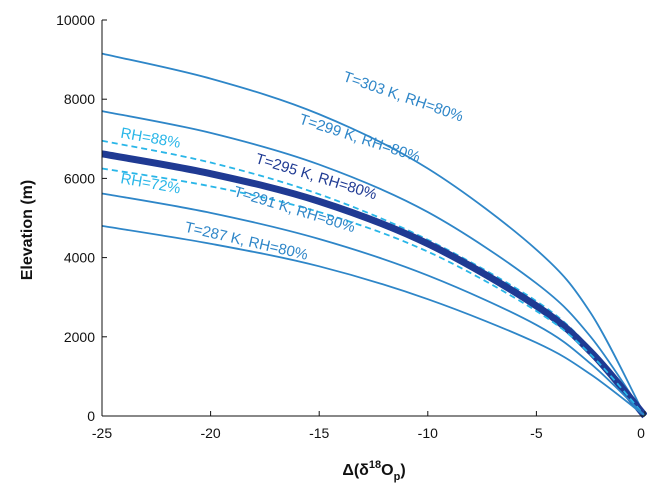 The width and height of the screenshot is (647, 483). I want to click on y-tick-label-1: 2000, so click(79, 337).